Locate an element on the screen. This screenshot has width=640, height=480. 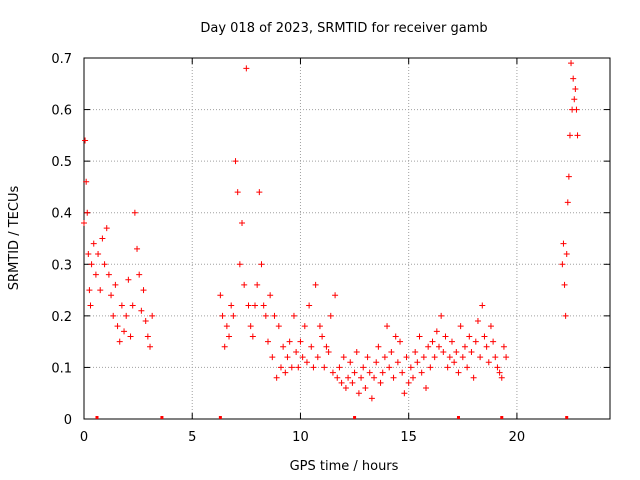
x-tick-label: 20 is located at coordinates (517, 437).